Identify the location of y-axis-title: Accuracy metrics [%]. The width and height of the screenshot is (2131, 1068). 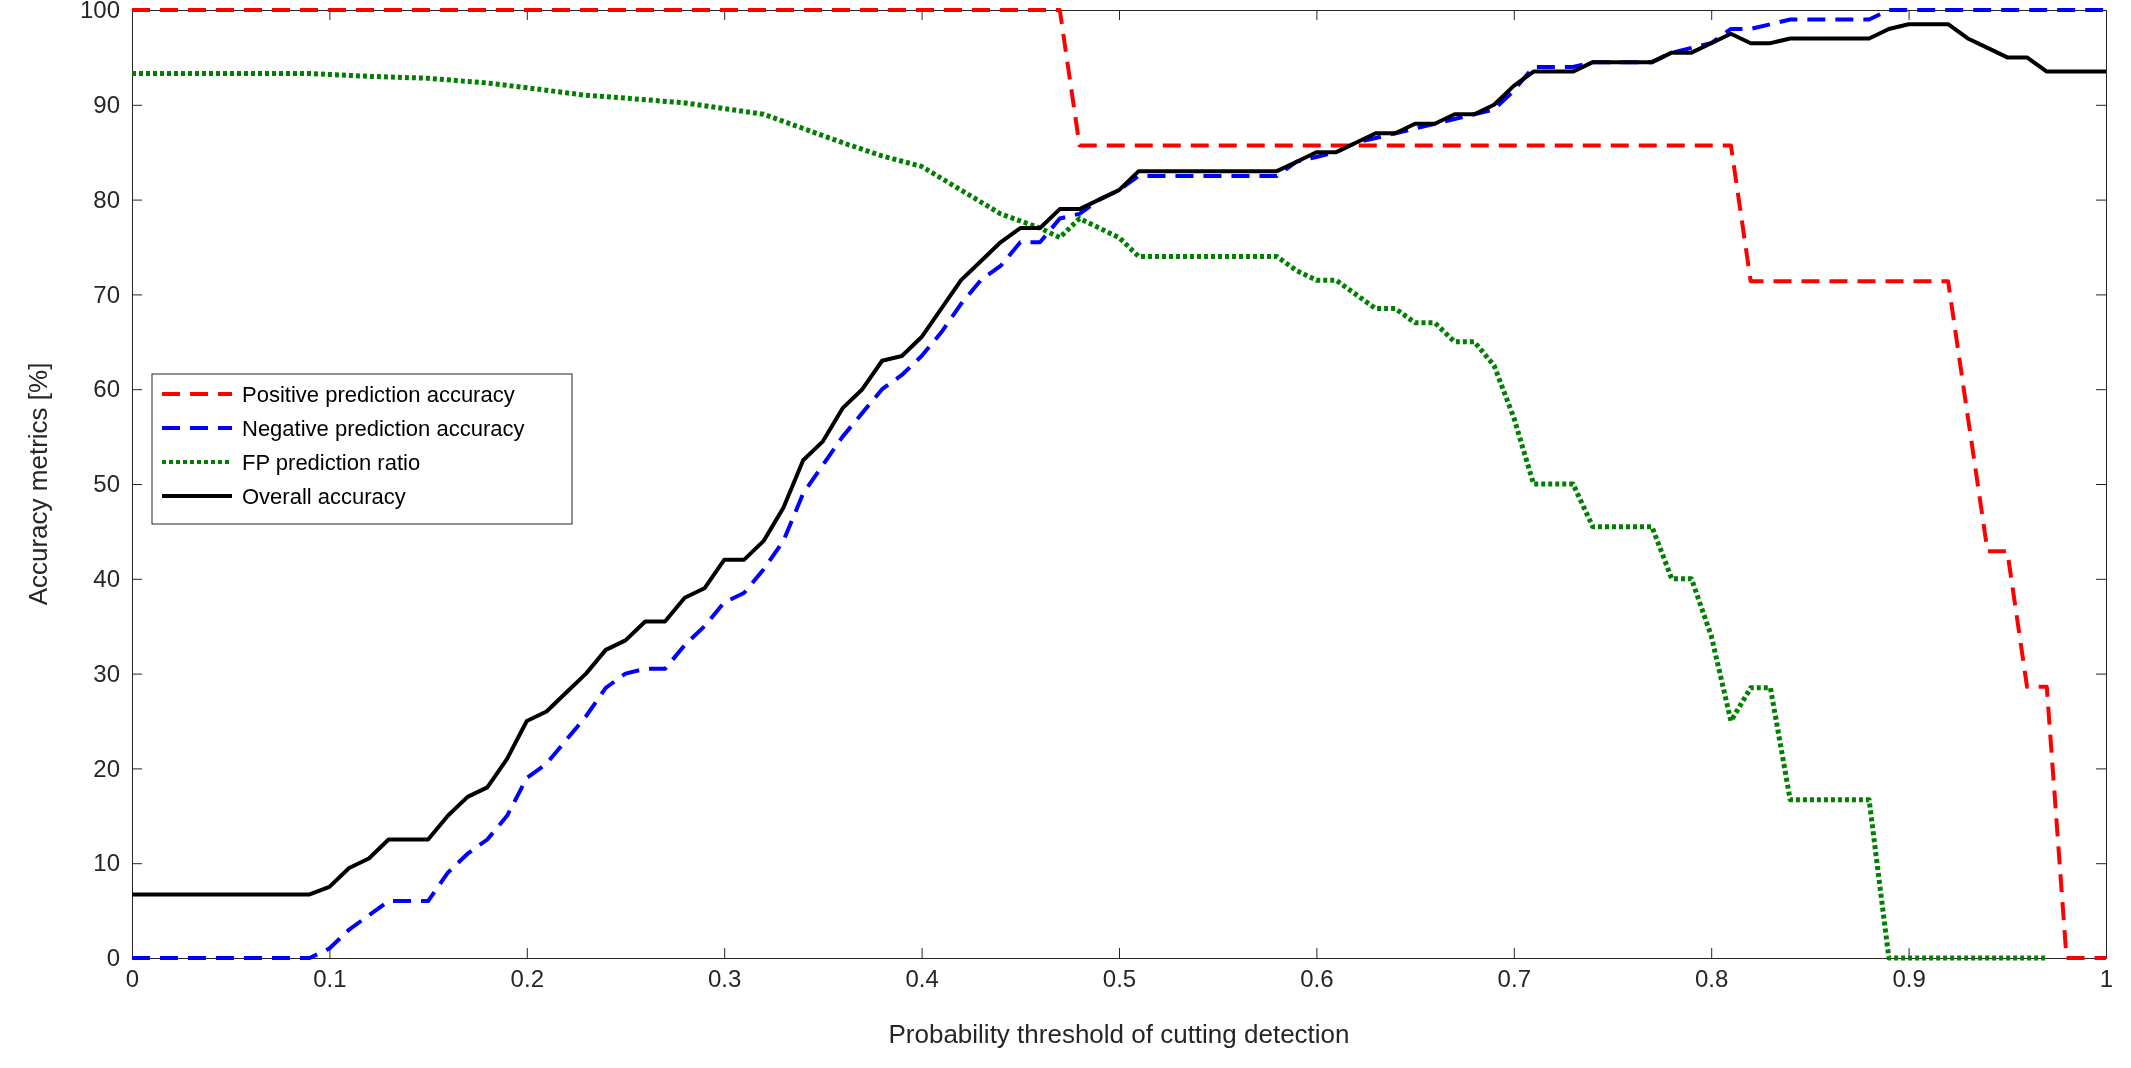
(38, 484).